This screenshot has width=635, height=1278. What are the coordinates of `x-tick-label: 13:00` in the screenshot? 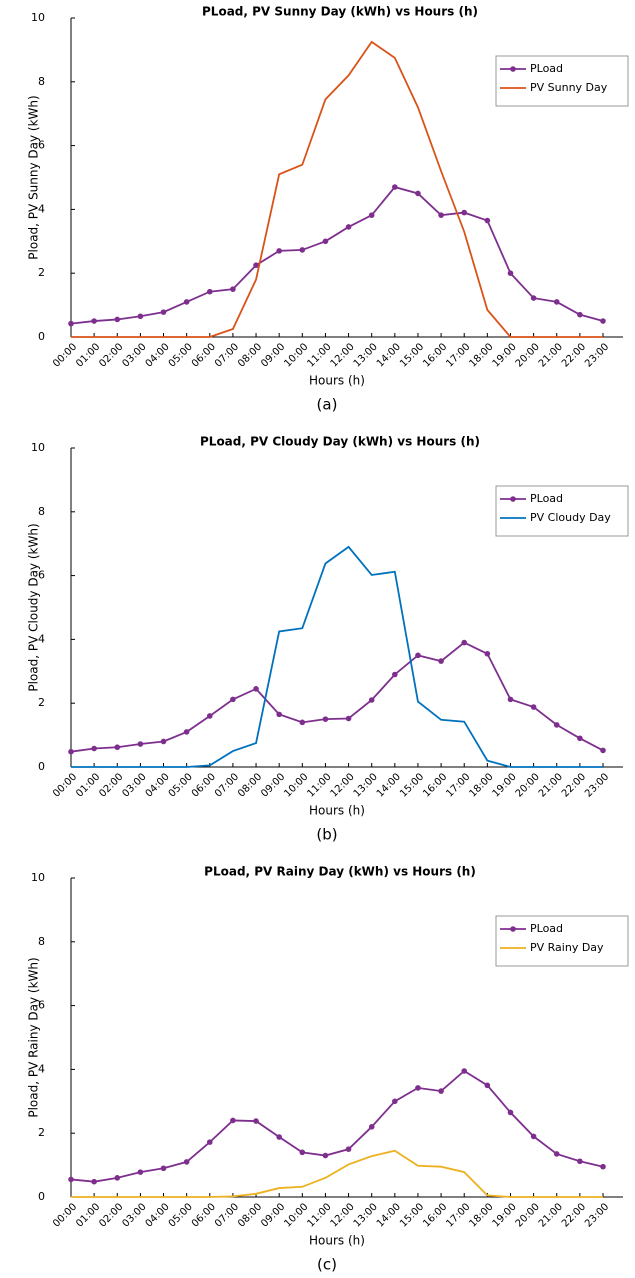 It's located at (366, 355).